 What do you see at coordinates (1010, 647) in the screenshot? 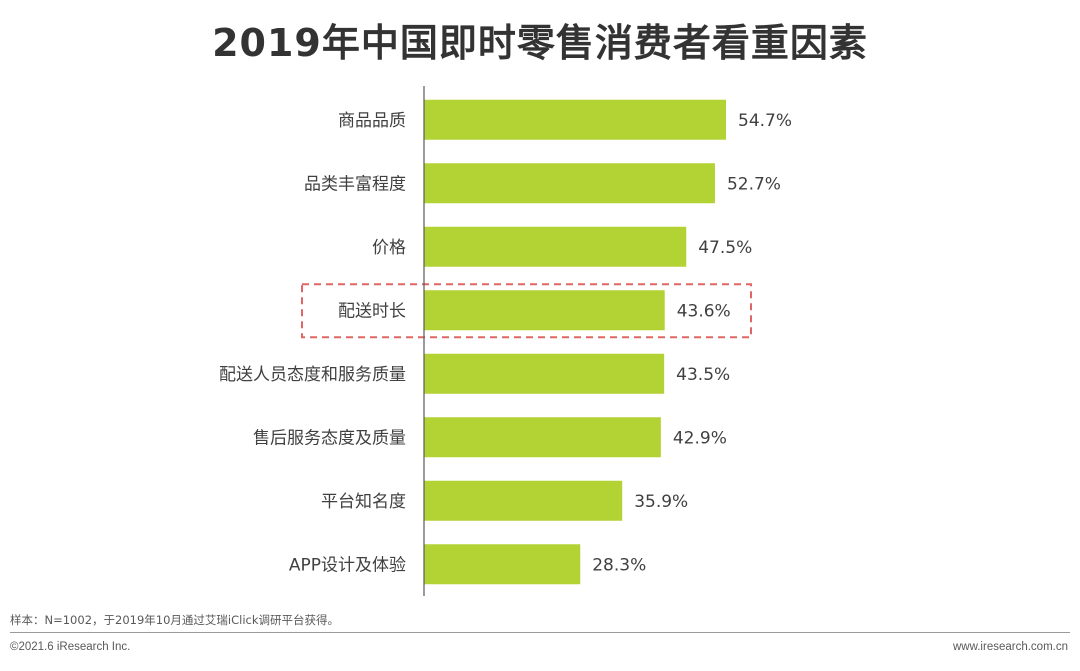
I see `website-link: www.iresearch.com.cn` at bounding box center [1010, 647].